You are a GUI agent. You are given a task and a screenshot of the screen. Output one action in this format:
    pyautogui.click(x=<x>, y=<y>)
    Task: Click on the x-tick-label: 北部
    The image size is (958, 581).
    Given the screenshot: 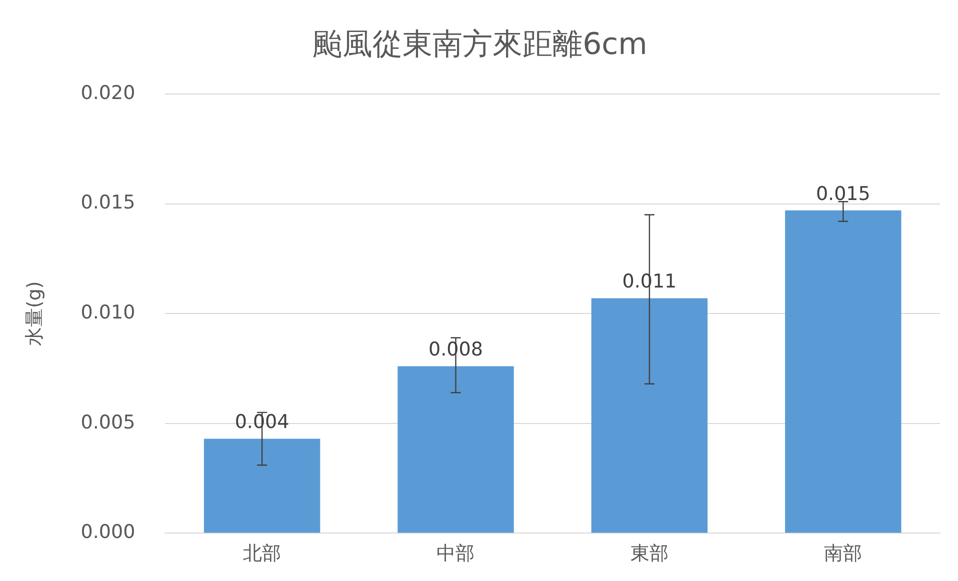 What is the action you would take?
    pyautogui.click(x=262, y=553)
    